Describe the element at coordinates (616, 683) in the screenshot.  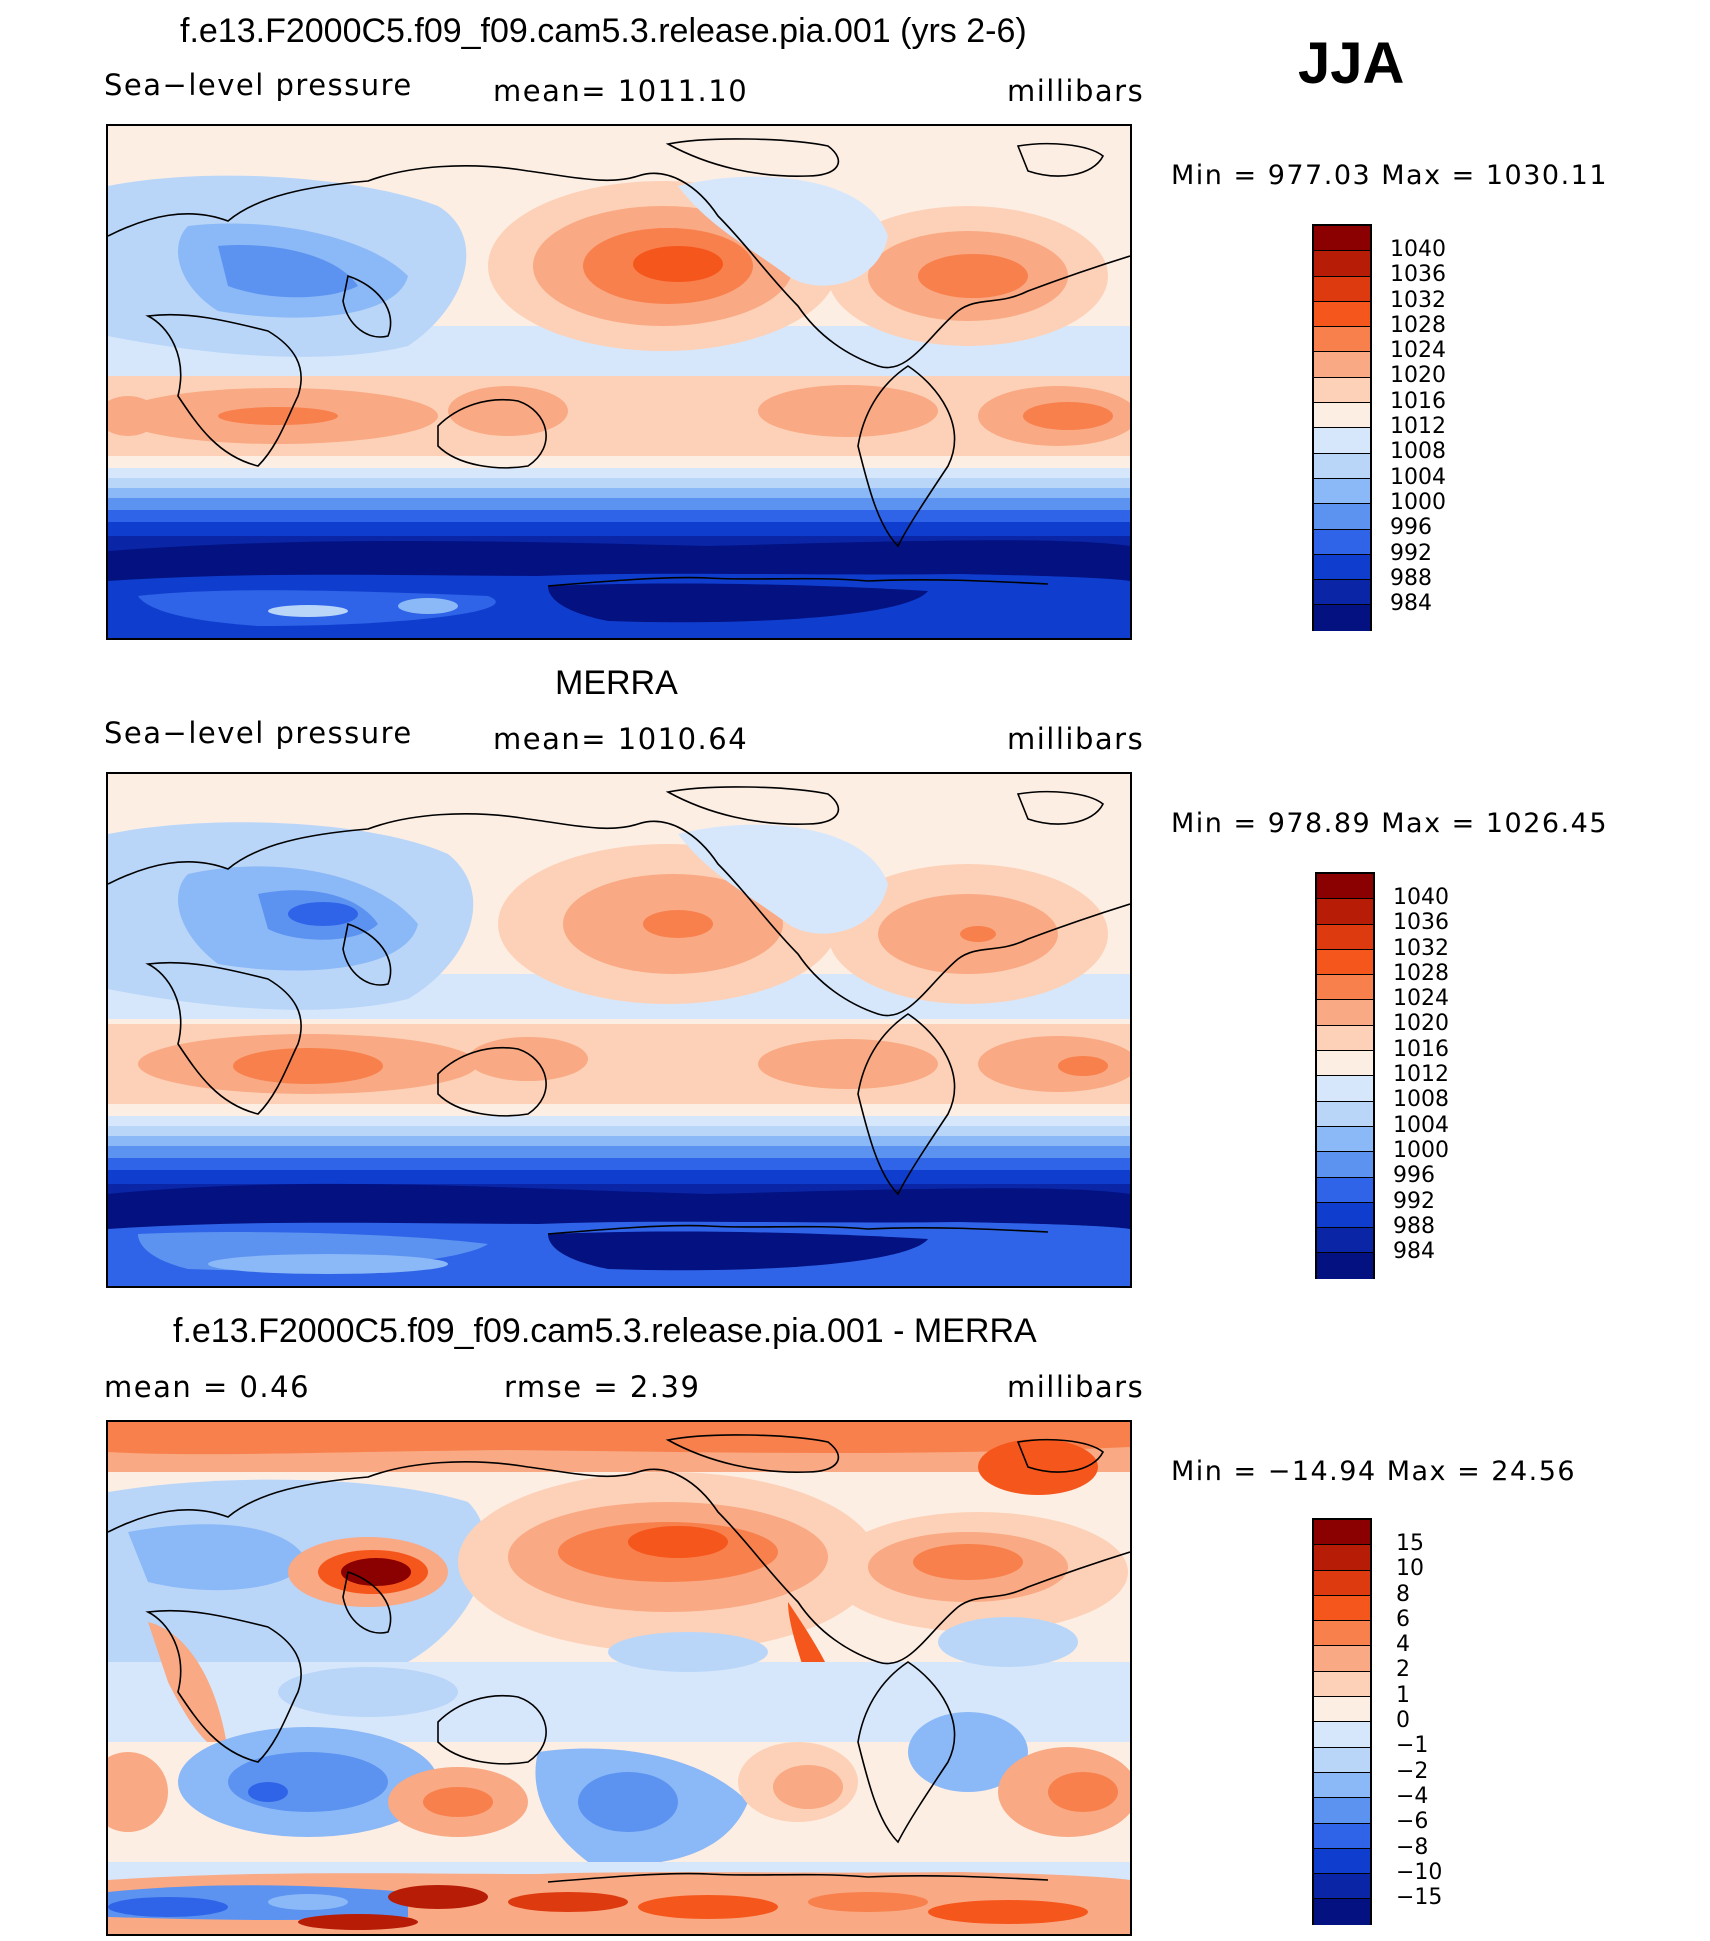
I see `panel-2-title: MERRA` at that location.